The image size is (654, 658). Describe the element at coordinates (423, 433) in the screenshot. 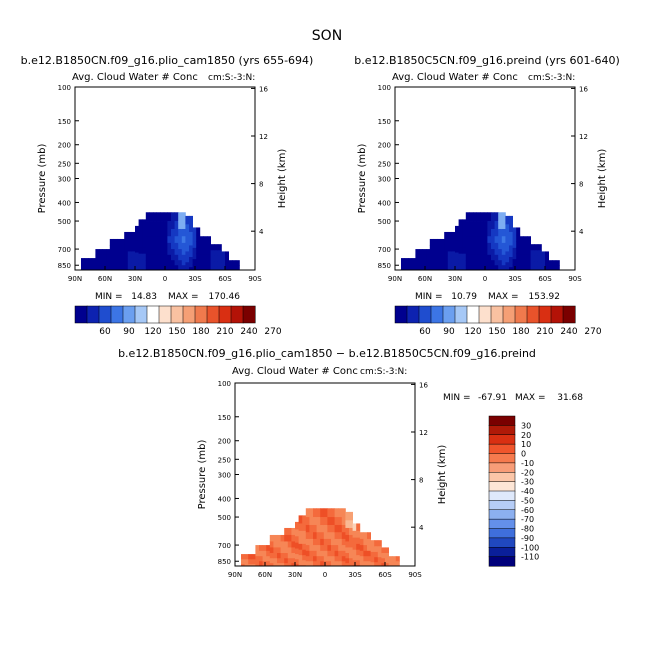

I see `y2-tick-label: 12` at that location.